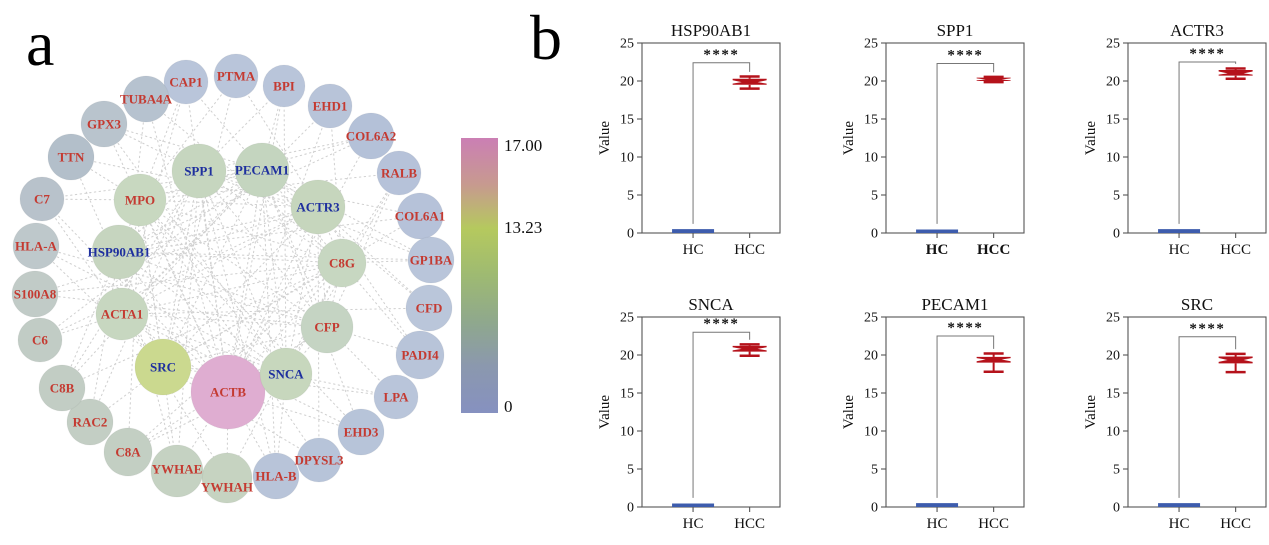  Describe the element at coordinates (479, 275) in the screenshot. I see `colorbar-gradient` at that location.